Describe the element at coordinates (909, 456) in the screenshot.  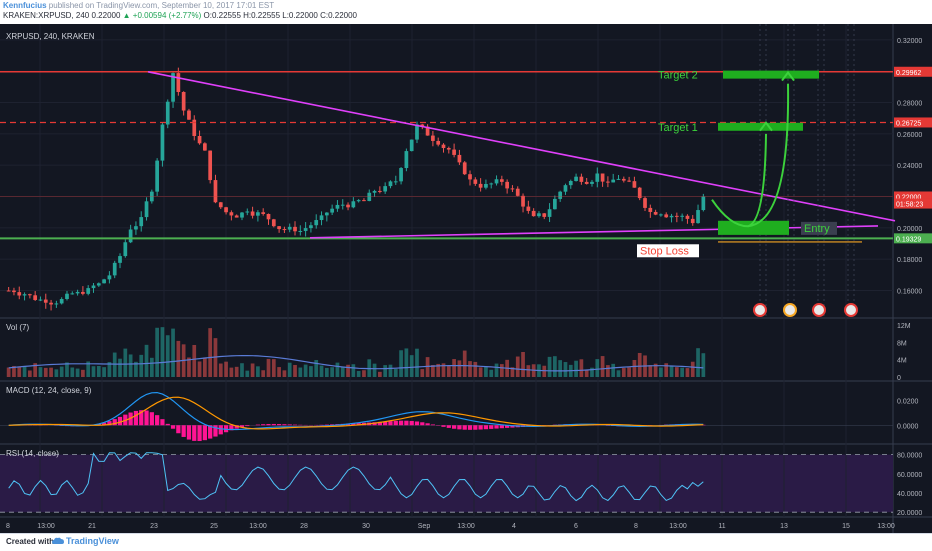
I see `rsi-tick-label: 80.0000` at that location.